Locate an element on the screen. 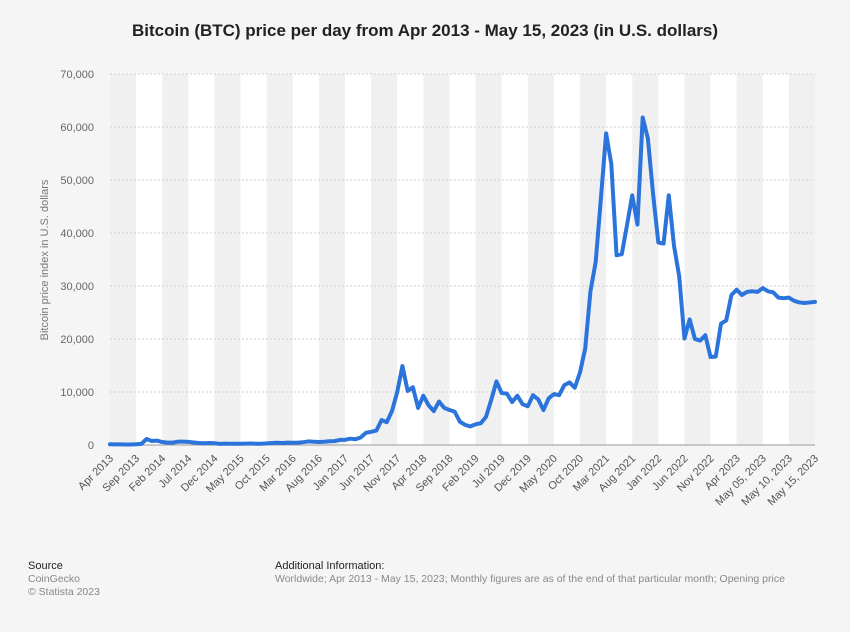 The height and width of the screenshot is (632, 850). y-tick-label: 30,000 is located at coordinates (77, 287).